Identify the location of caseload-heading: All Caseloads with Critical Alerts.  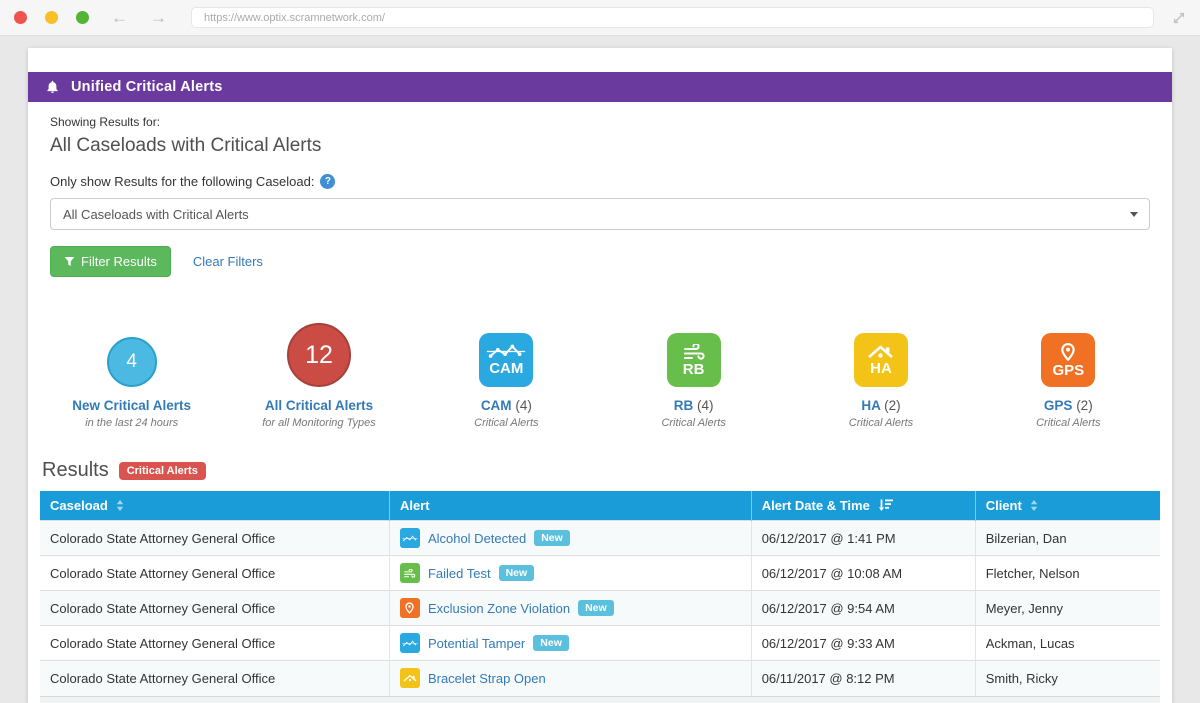
(186, 145).